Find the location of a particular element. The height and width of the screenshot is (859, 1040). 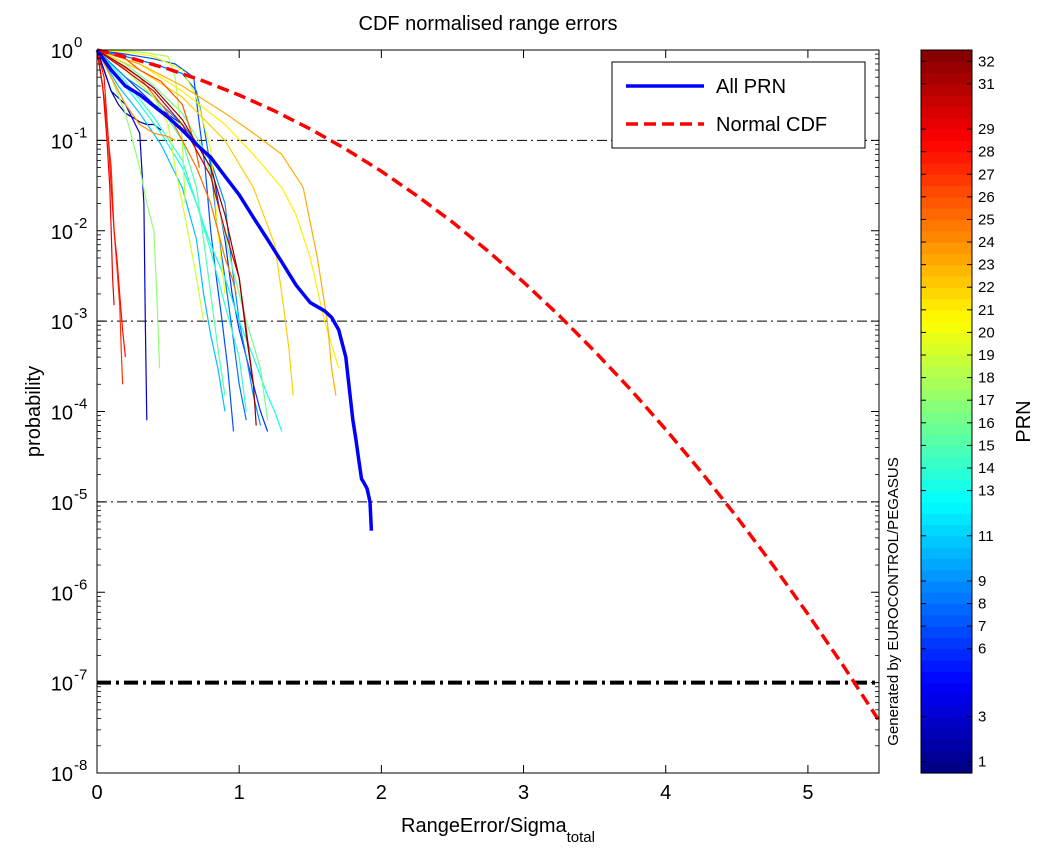

colorbar-tick-label: 21 is located at coordinates (986, 310).